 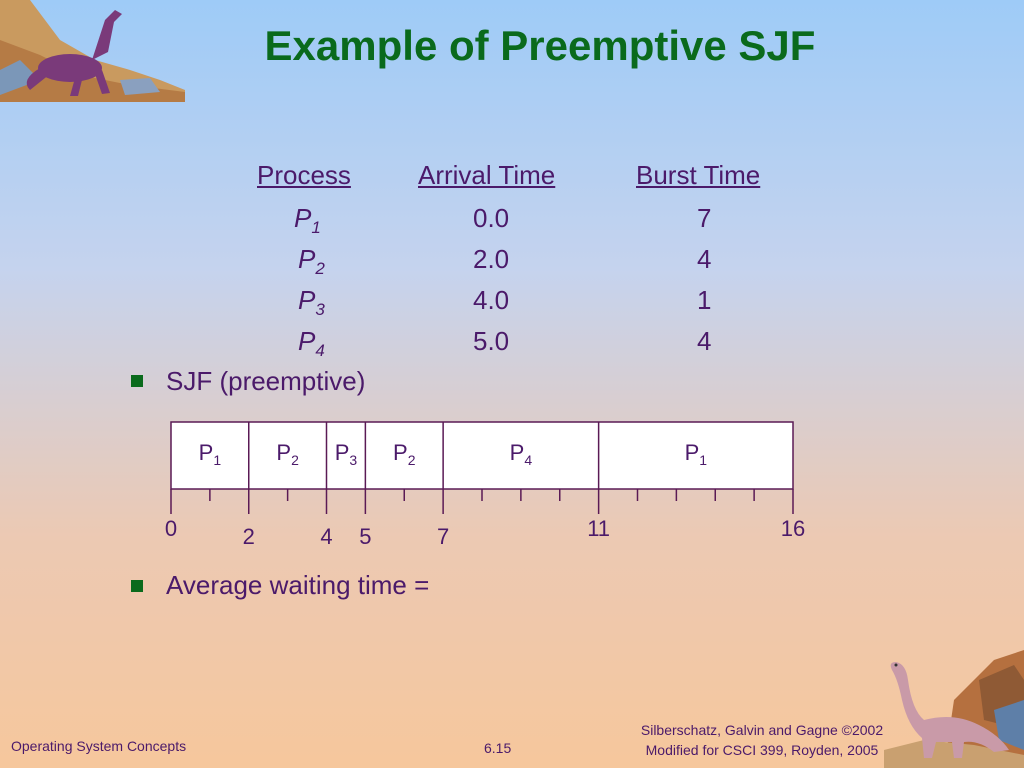 What do you see at coordinates (762, 750) in the screenshot?
I see `footer-credit-line: Modified for CSCI 399, Royden, 2005` at bounding box center [762, 750].